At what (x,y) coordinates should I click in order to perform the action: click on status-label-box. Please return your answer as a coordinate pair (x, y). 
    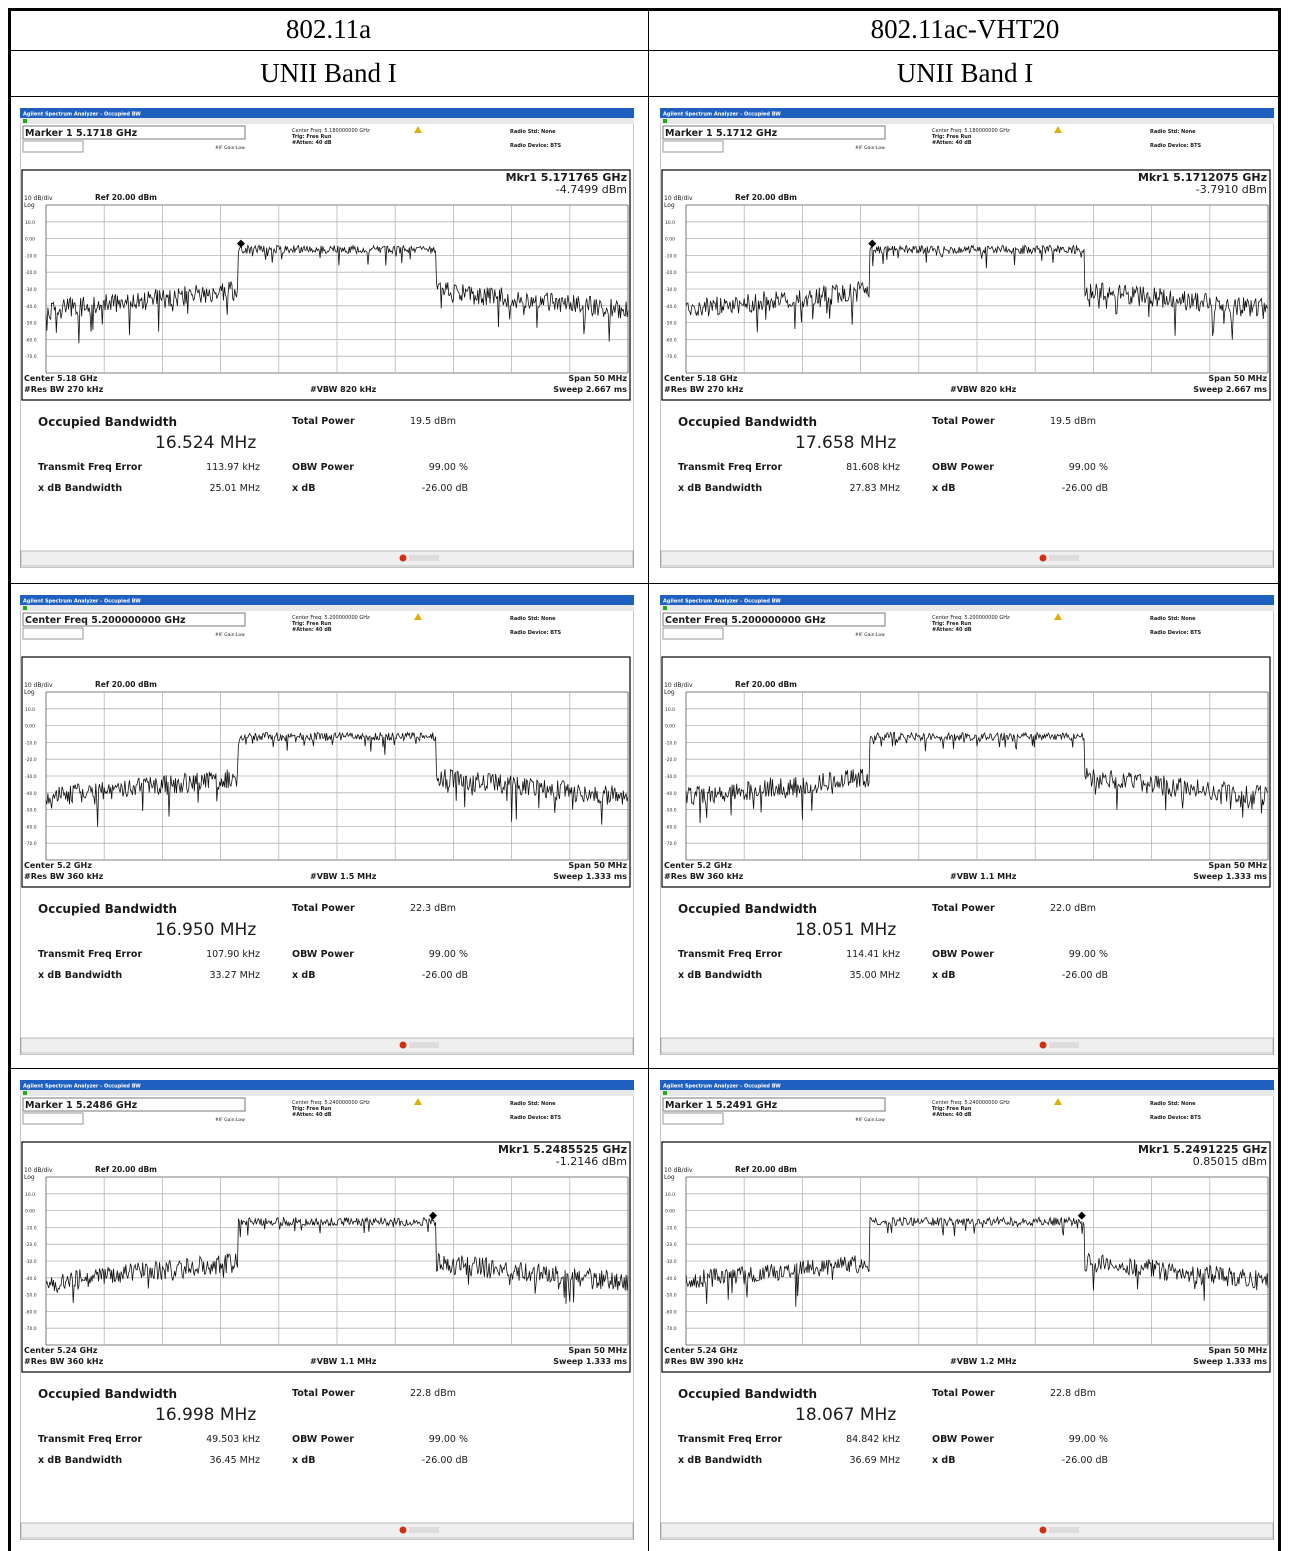
    Looking at the image, I should click on (424, 1530).